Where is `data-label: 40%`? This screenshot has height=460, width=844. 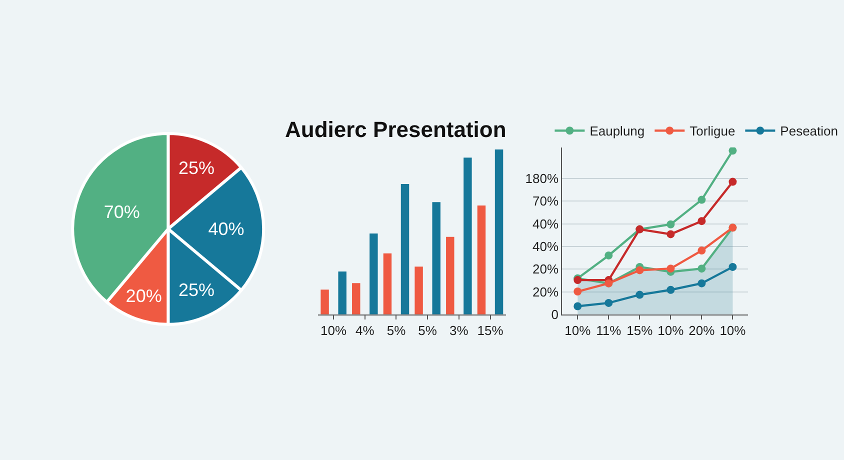
data-label: 40% is located at coordinates (226, 228).